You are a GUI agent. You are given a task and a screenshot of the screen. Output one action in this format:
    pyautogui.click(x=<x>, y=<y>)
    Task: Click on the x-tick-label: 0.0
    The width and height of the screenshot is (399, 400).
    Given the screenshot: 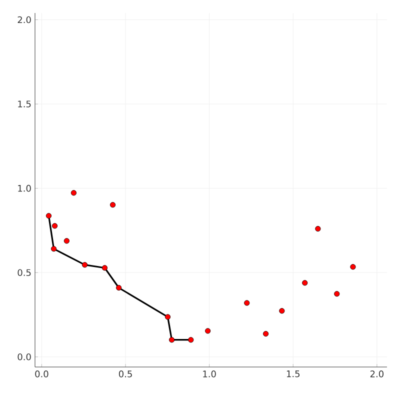 What is the action you would take?
    pyautogui.click(x=41, y=374)
    